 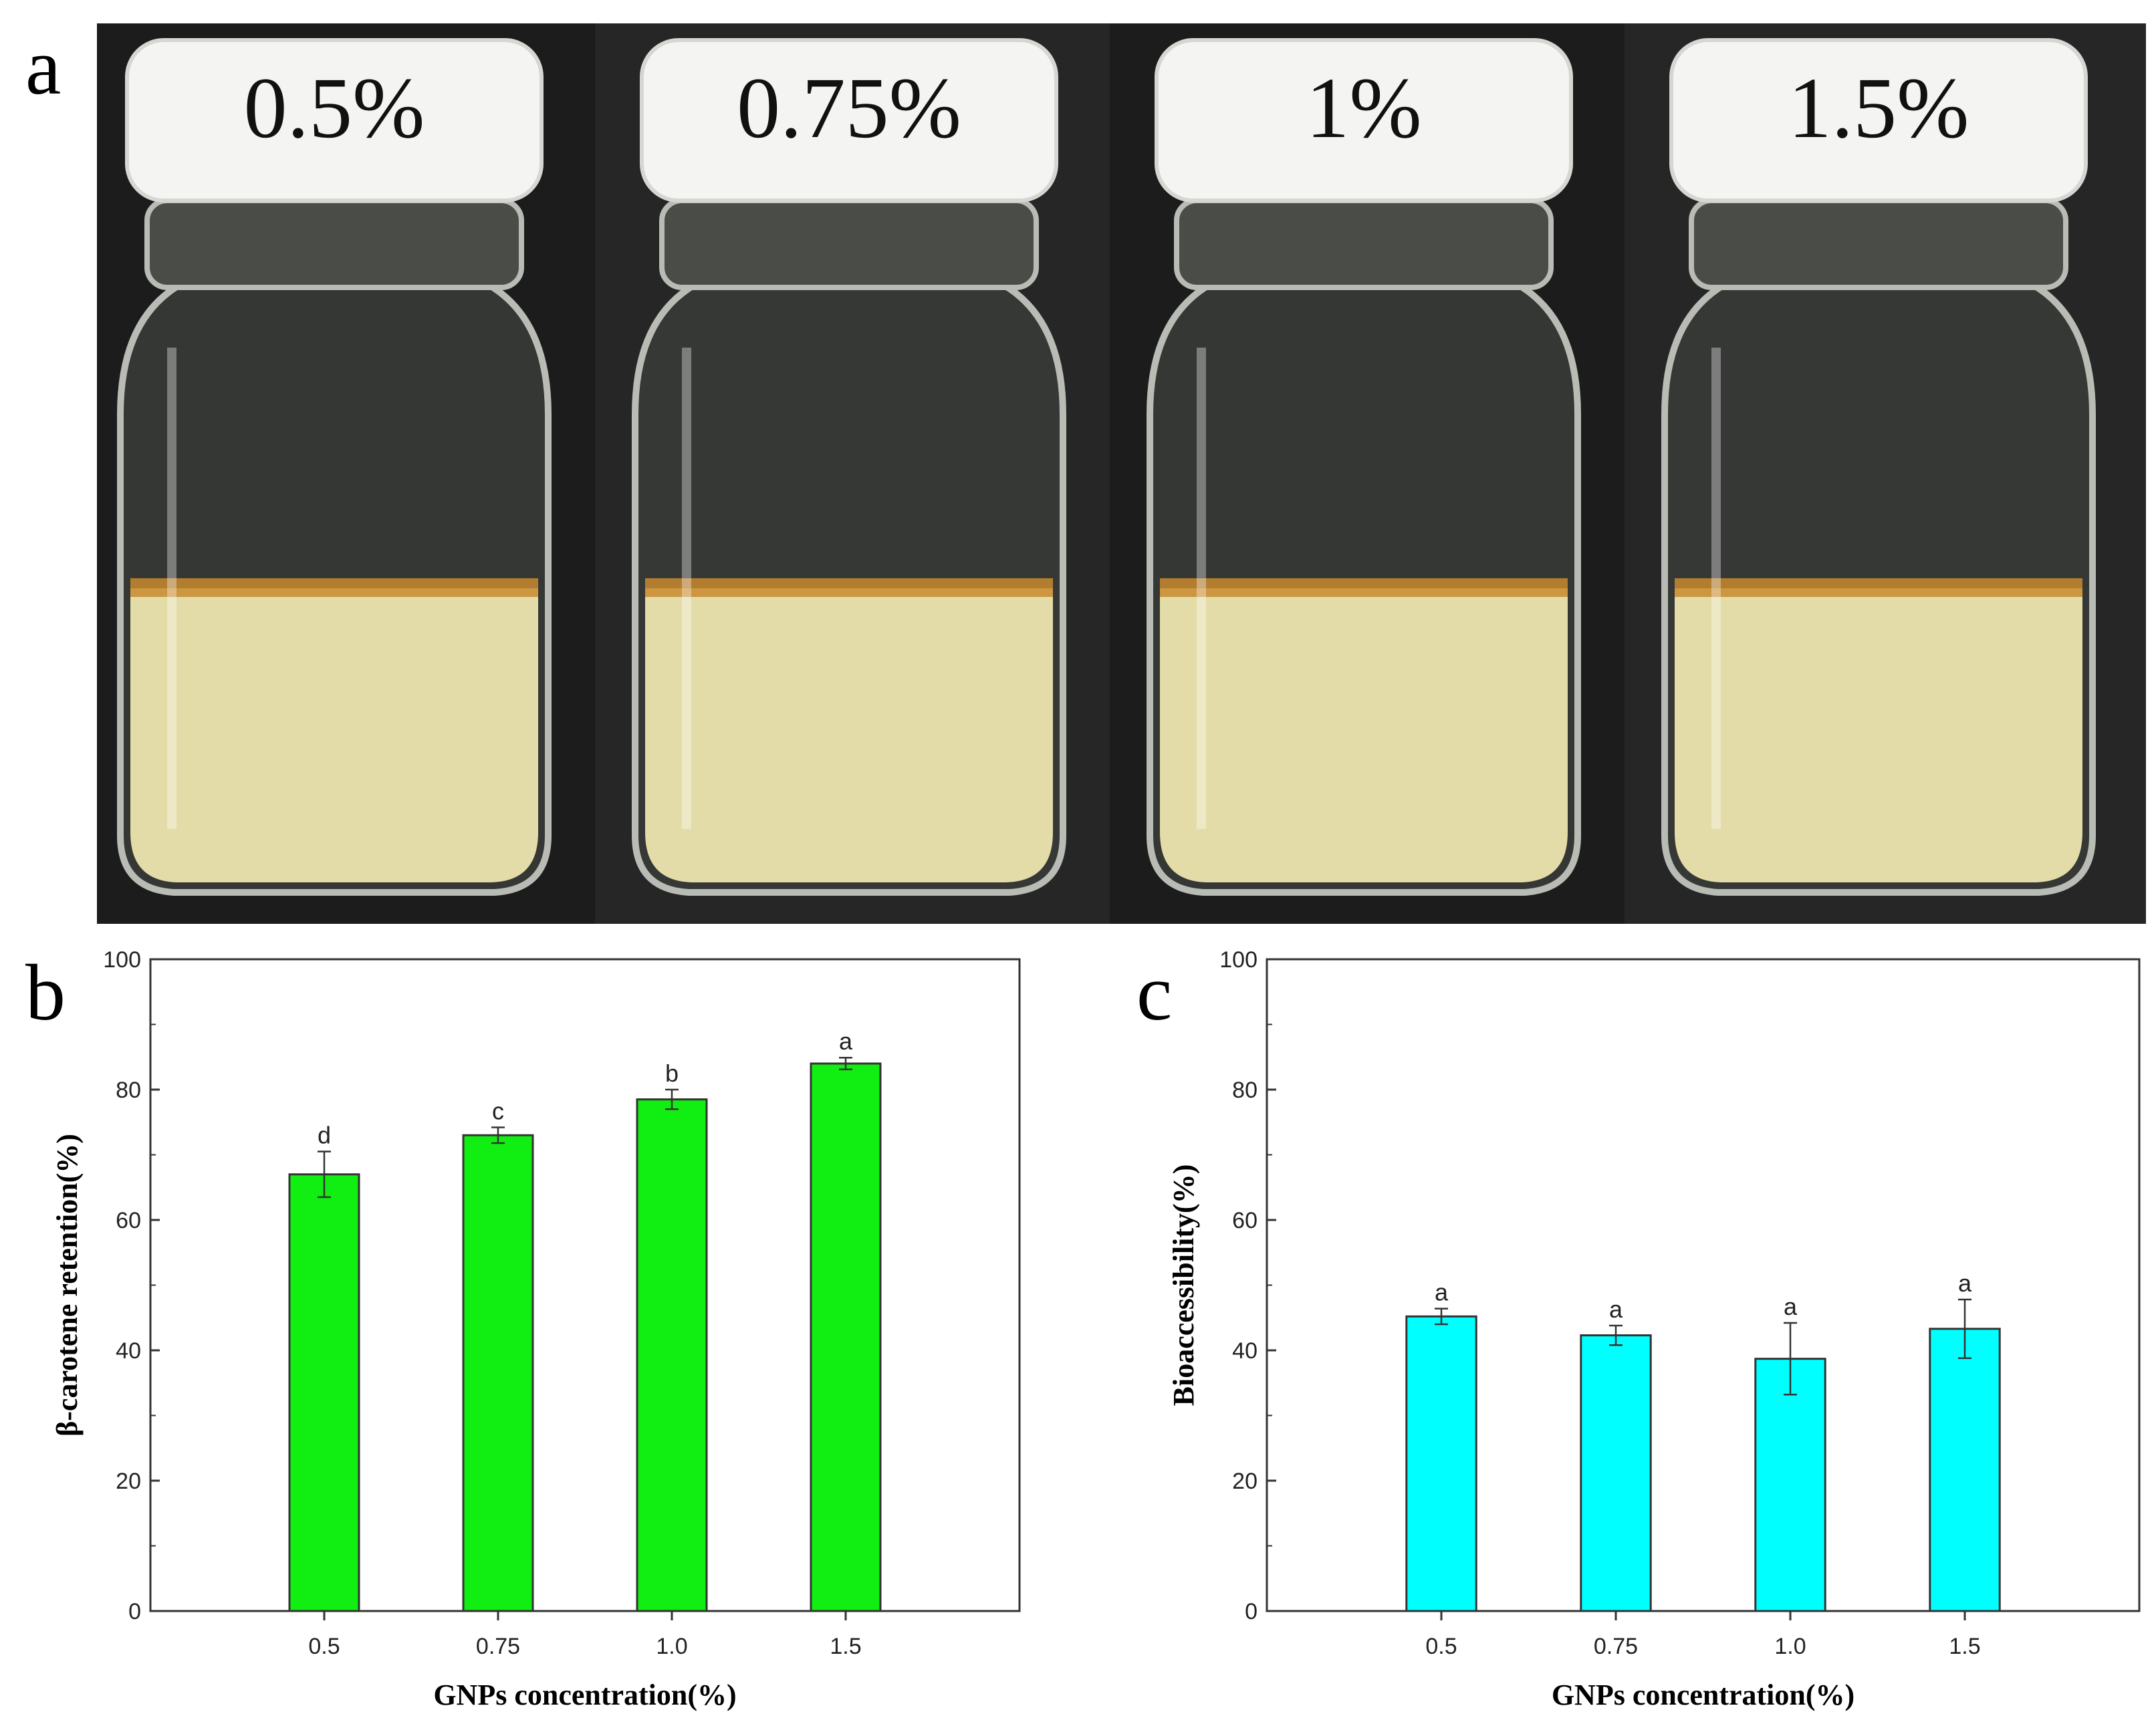 I want to click on significance-letter: d, so click(x=324, y=1135).